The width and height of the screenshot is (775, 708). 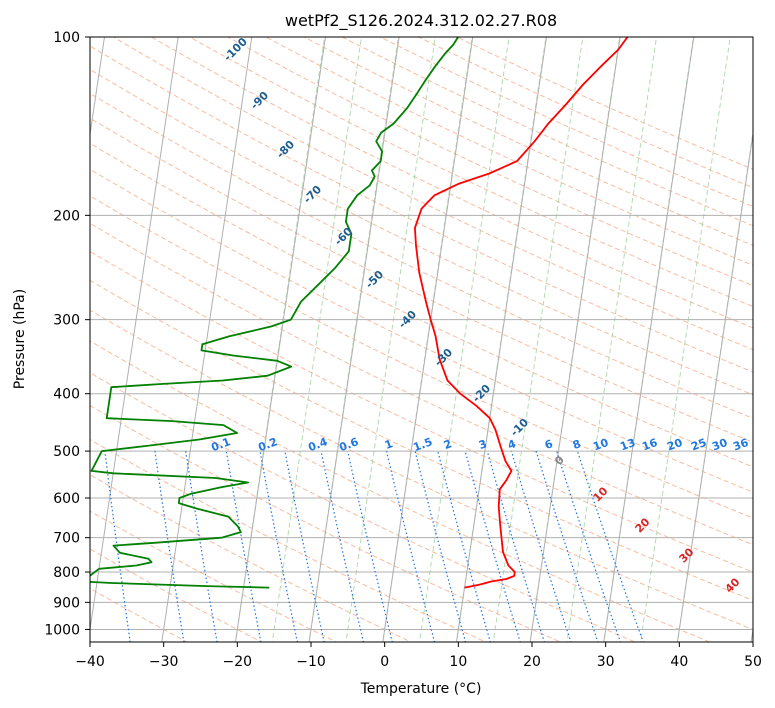 What do you see at coordinates (483, 444) in the screenshot?
I see `mixing-ratio-label: 3` at bounding box center [483, 444].